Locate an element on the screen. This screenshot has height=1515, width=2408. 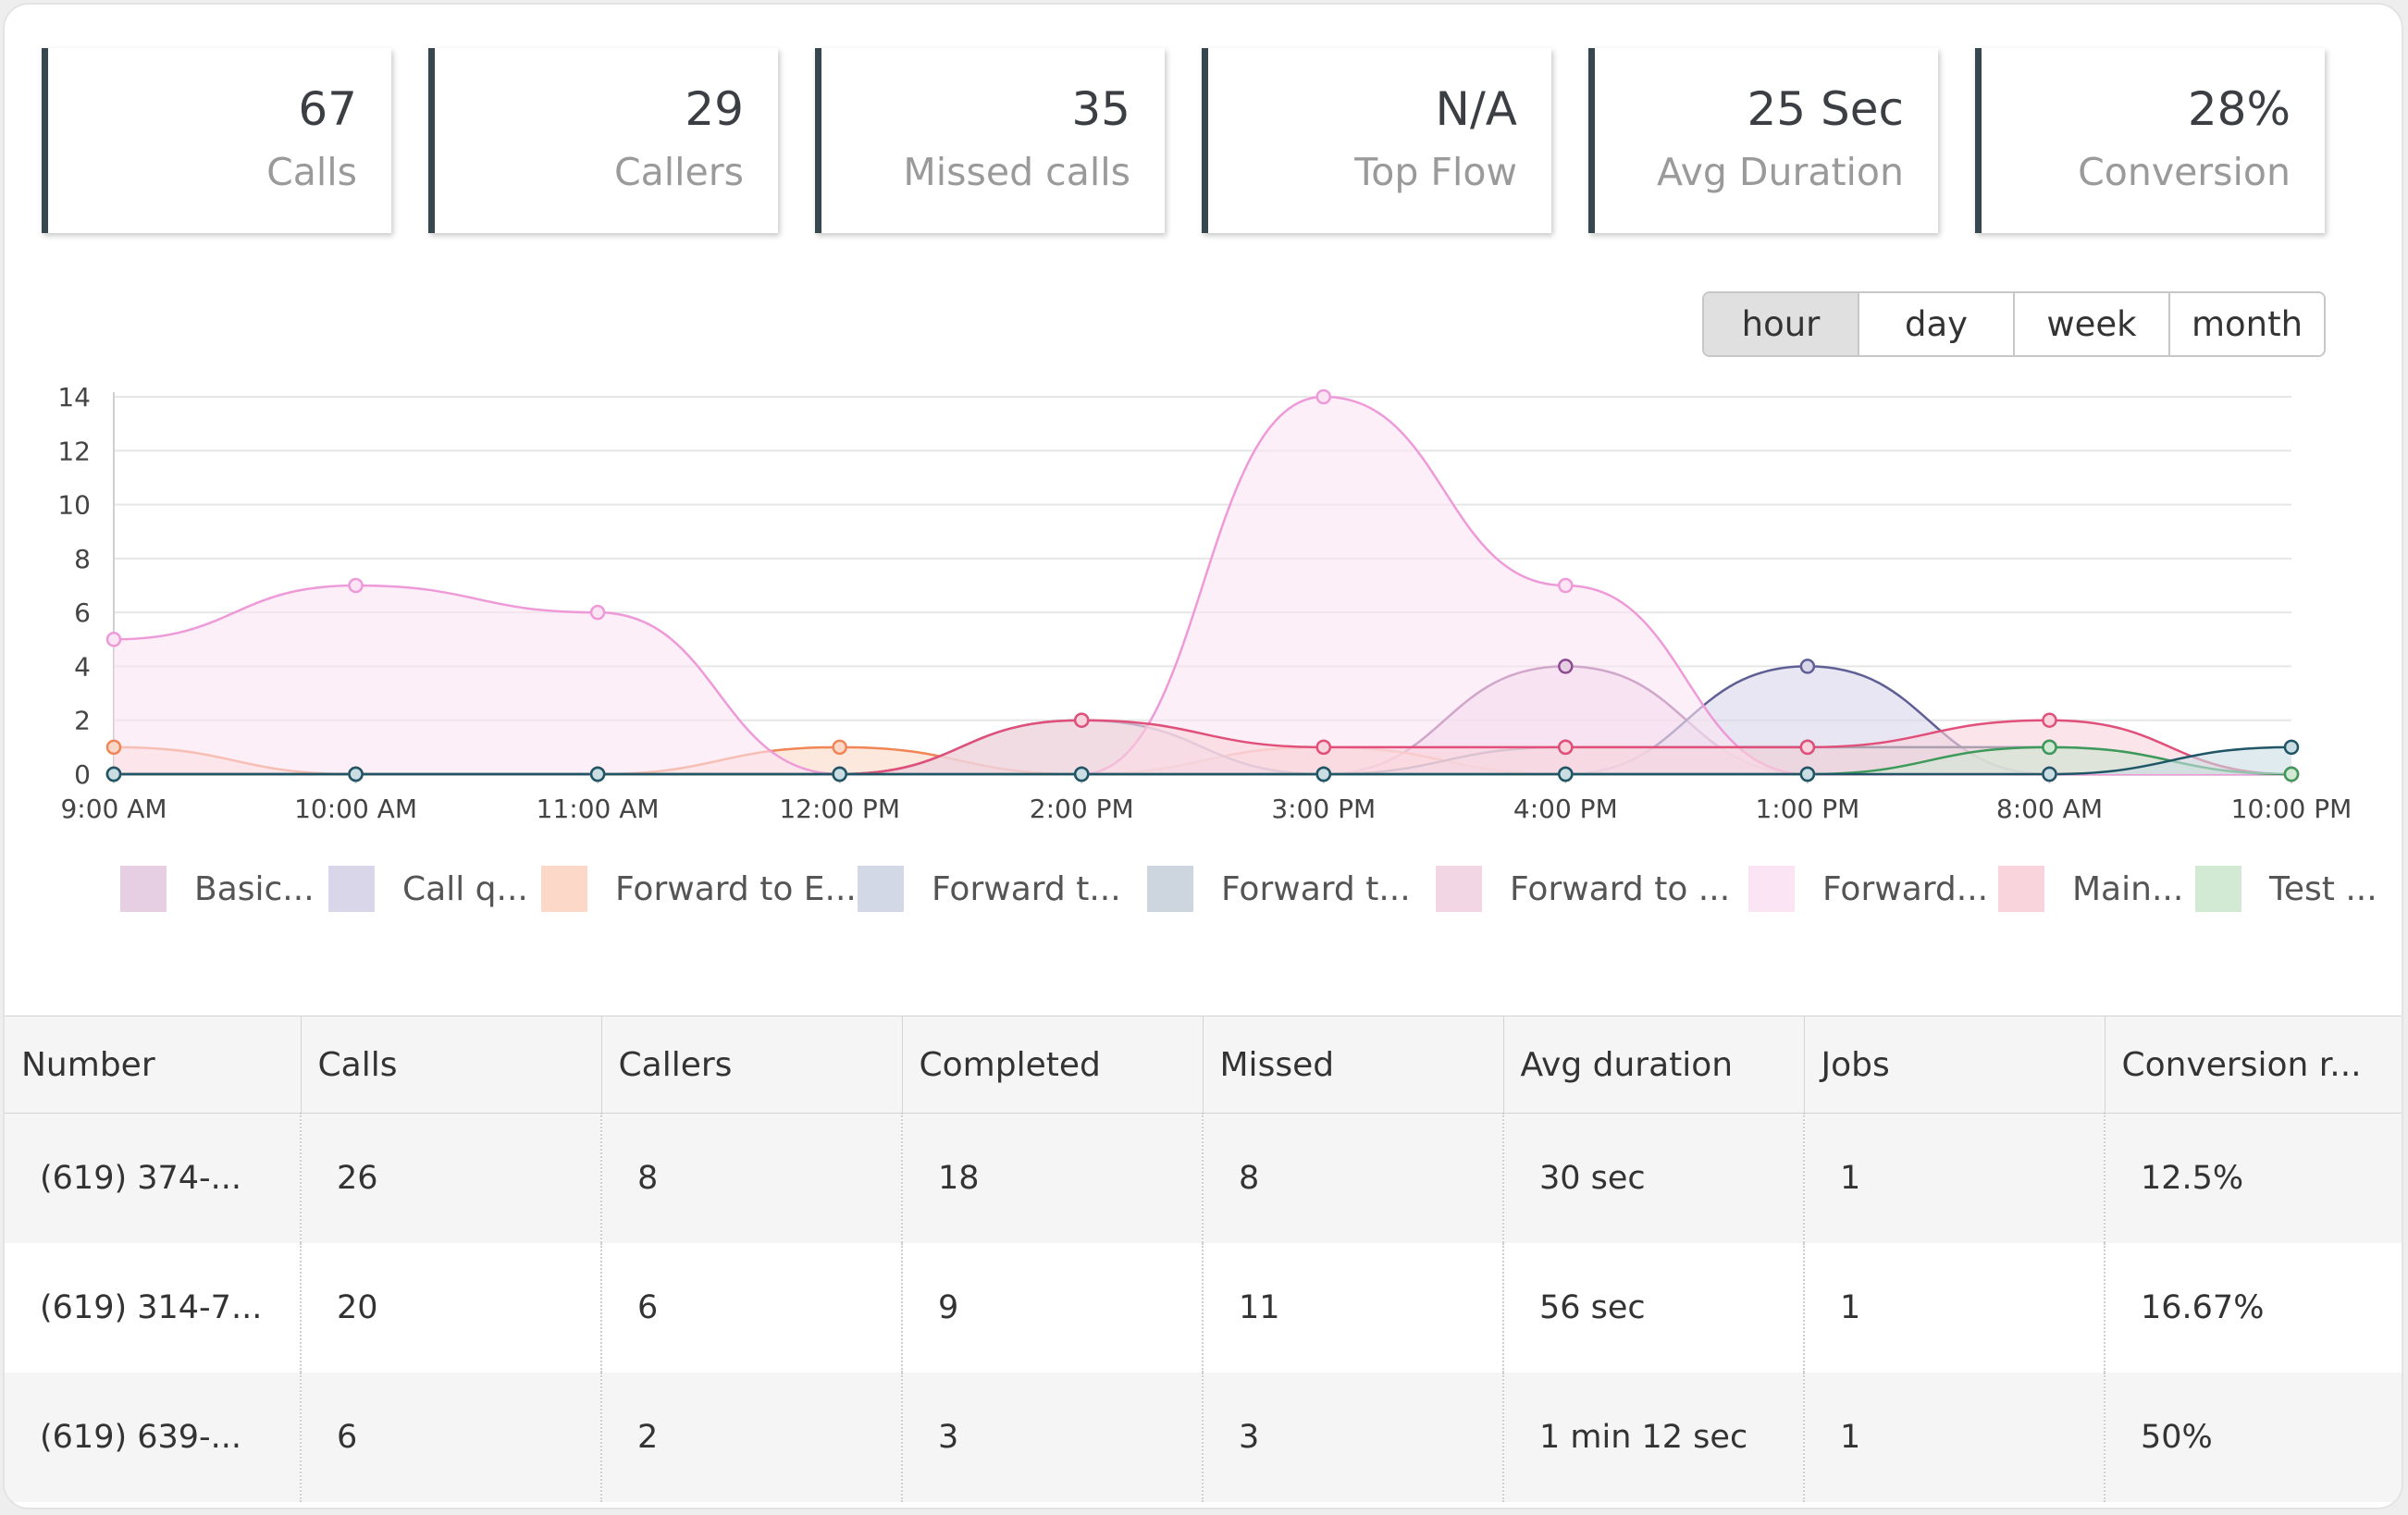
cell-conversion-rate: 16.67% is located at coordinates (2253, 1308).